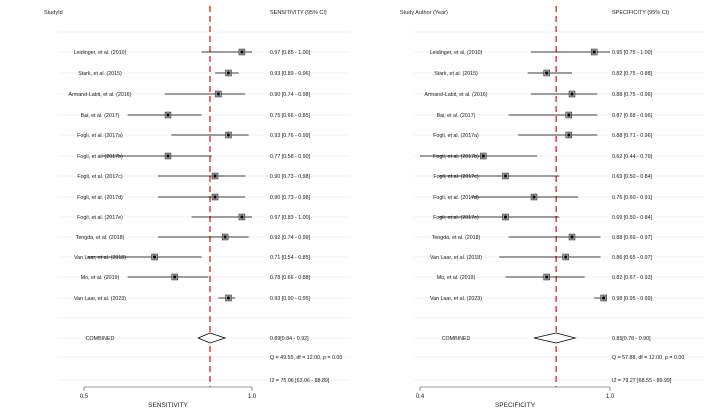 This screenshot has width=708, height=410. Describe the element at coordinates (290, 95) in the screenshot. I see `sens-estimate-label-2: 0.90 [0.74 - 0.98]` at that location.